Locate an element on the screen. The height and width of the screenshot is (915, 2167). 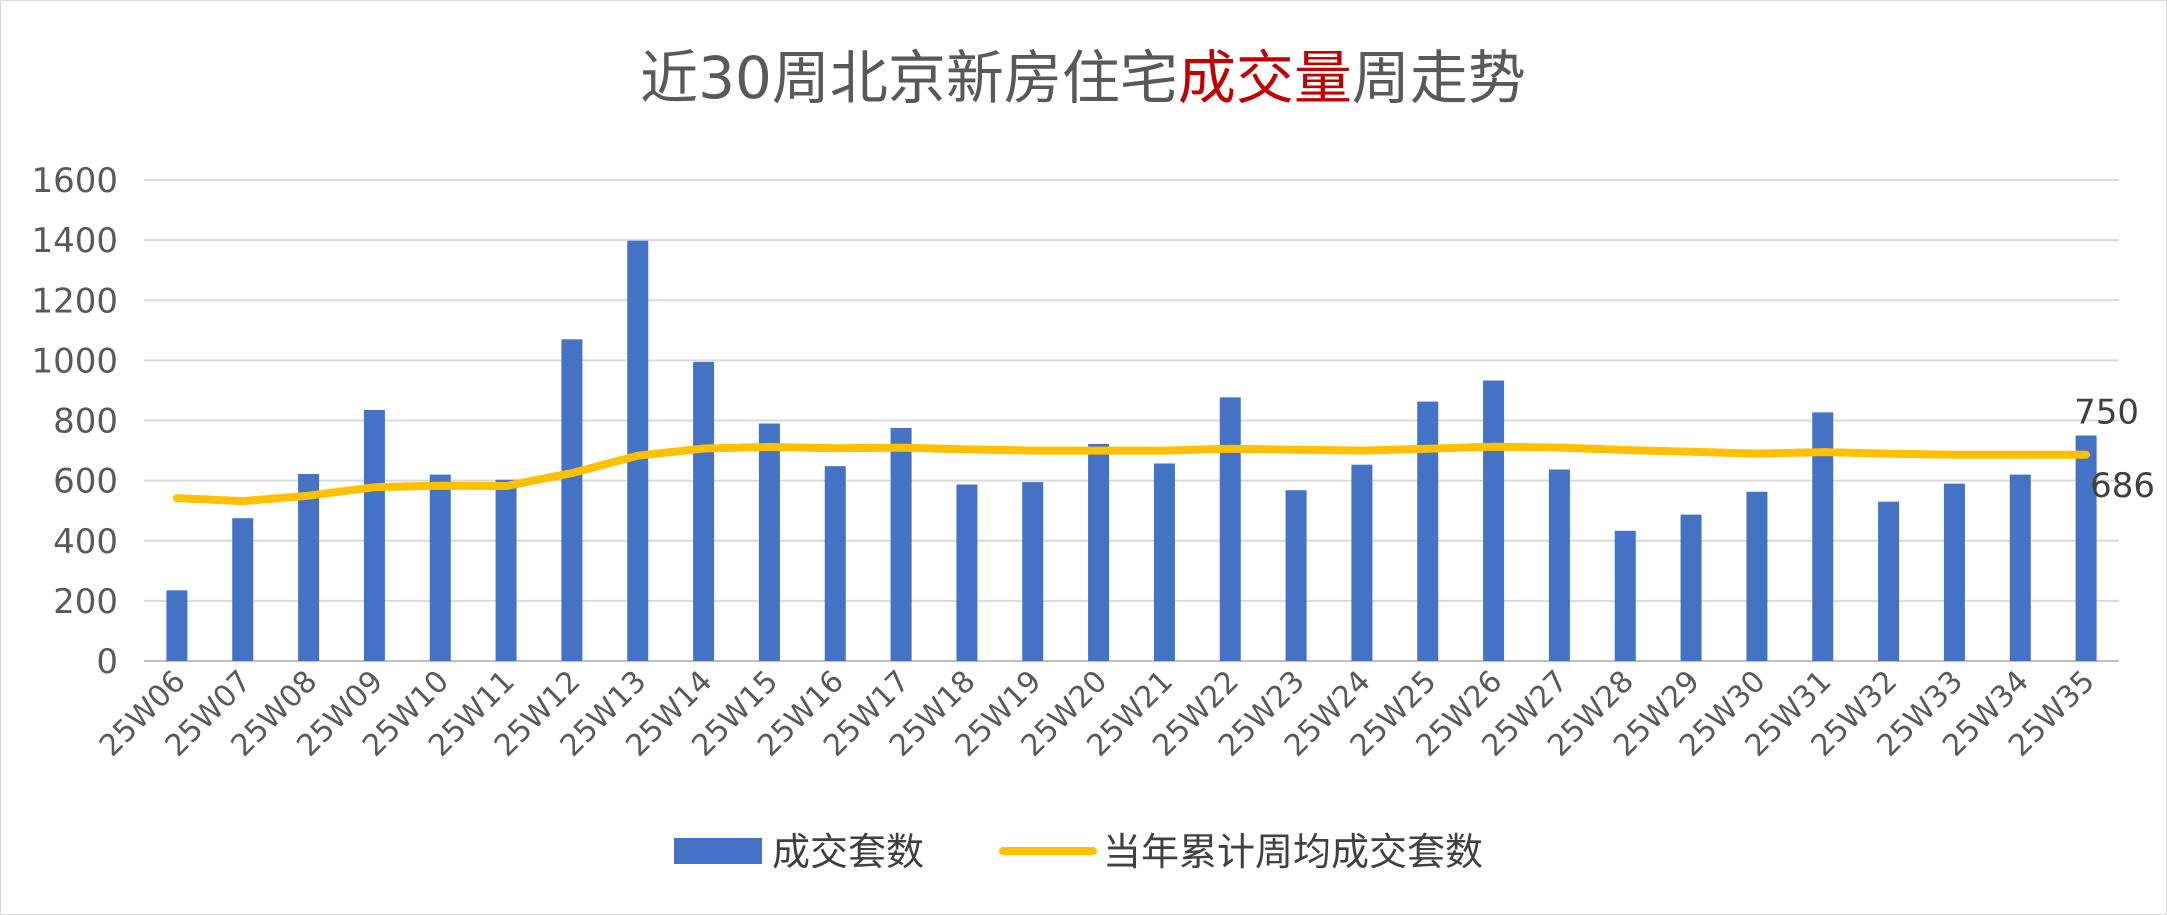
bar-25W12 is located at coordinates (572, 500).